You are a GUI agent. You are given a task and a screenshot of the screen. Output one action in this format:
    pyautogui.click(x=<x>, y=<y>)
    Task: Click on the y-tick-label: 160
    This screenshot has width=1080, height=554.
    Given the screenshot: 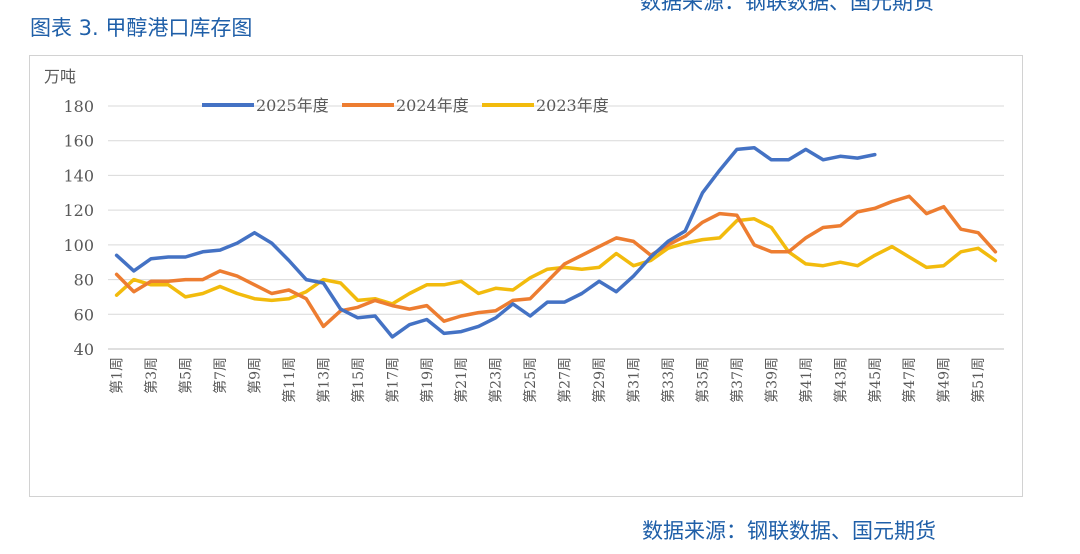 What is the action you would take?
    pyautogui.click(x=78, y=141)
    